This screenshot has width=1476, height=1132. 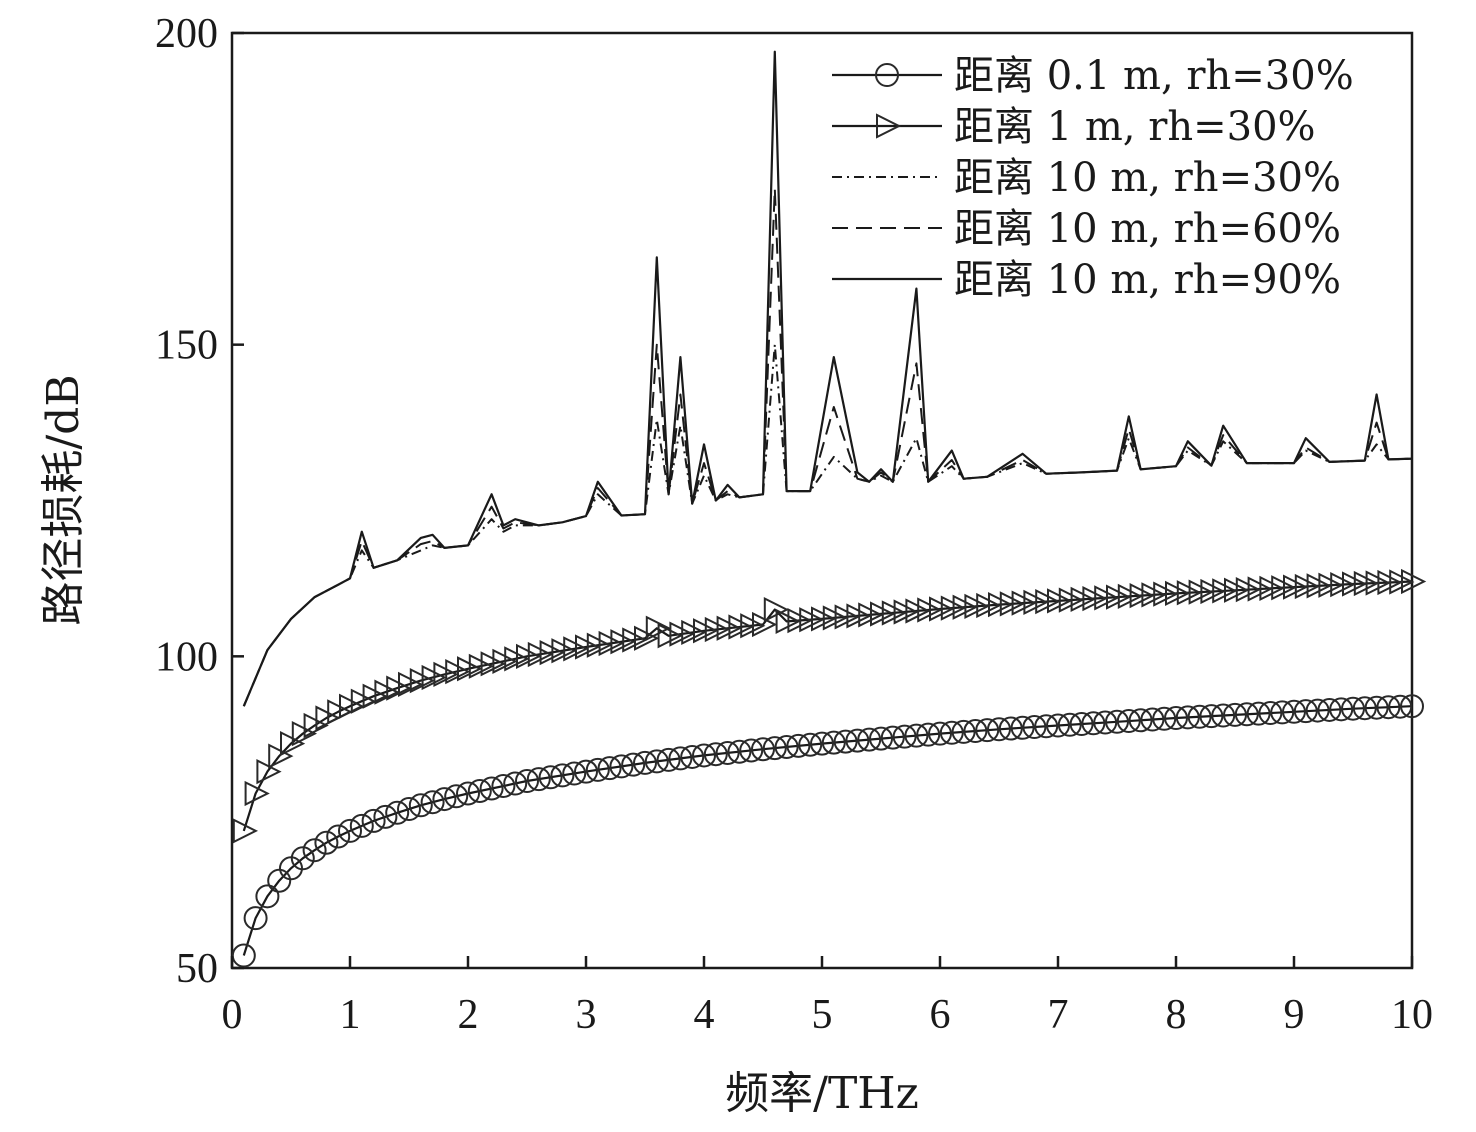 What do you see at coordinates (1412, 1015) in the screenshot?
I see `x-tick-label: 10` at bounding box center [1412, 1015].